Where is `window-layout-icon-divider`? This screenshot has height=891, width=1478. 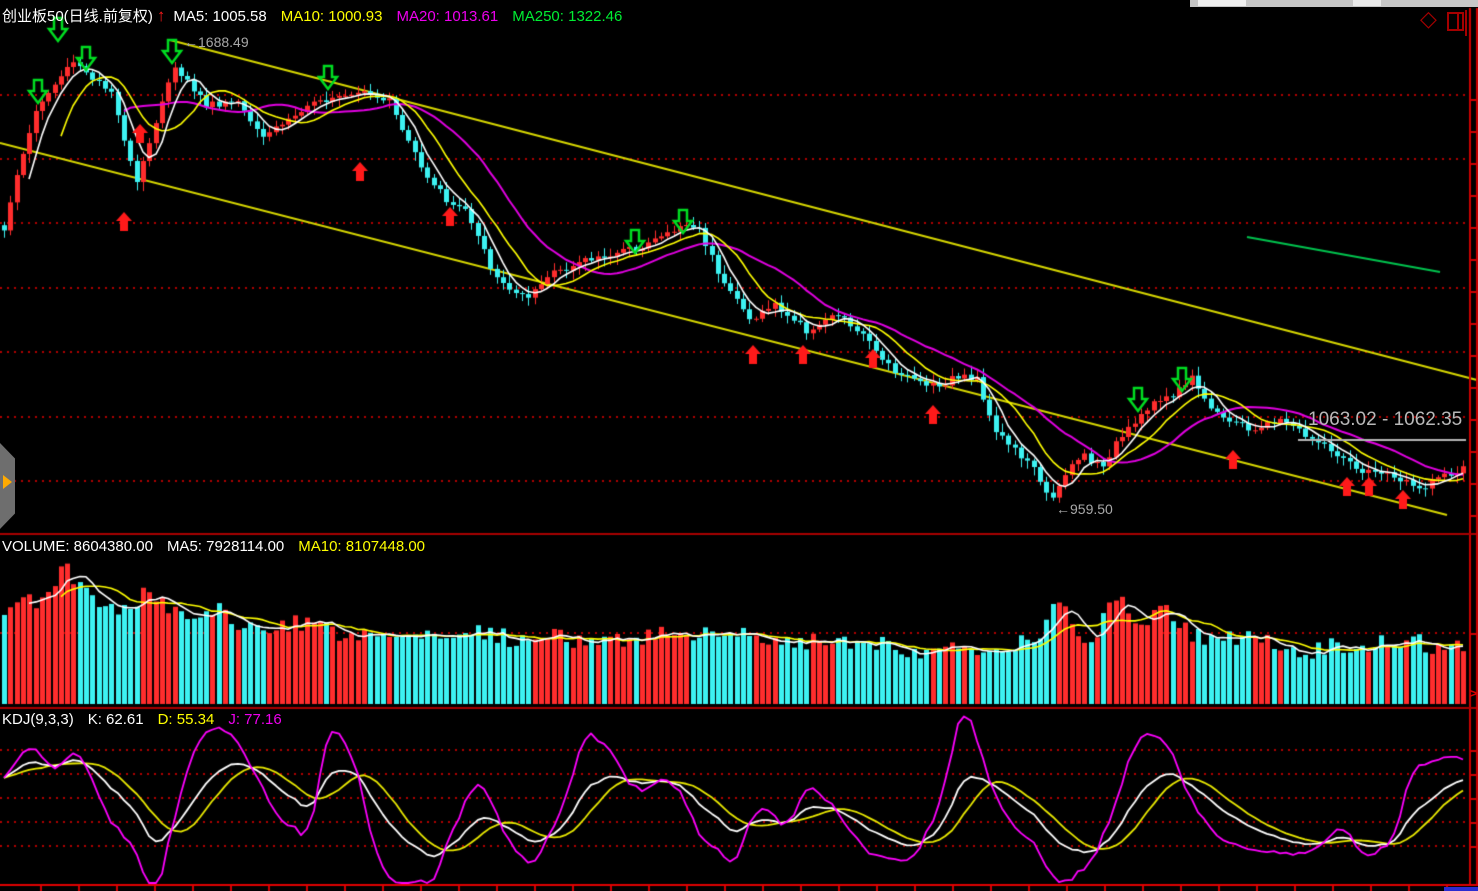 window-layout-icon-divider is located at coordinates (1458, 21).